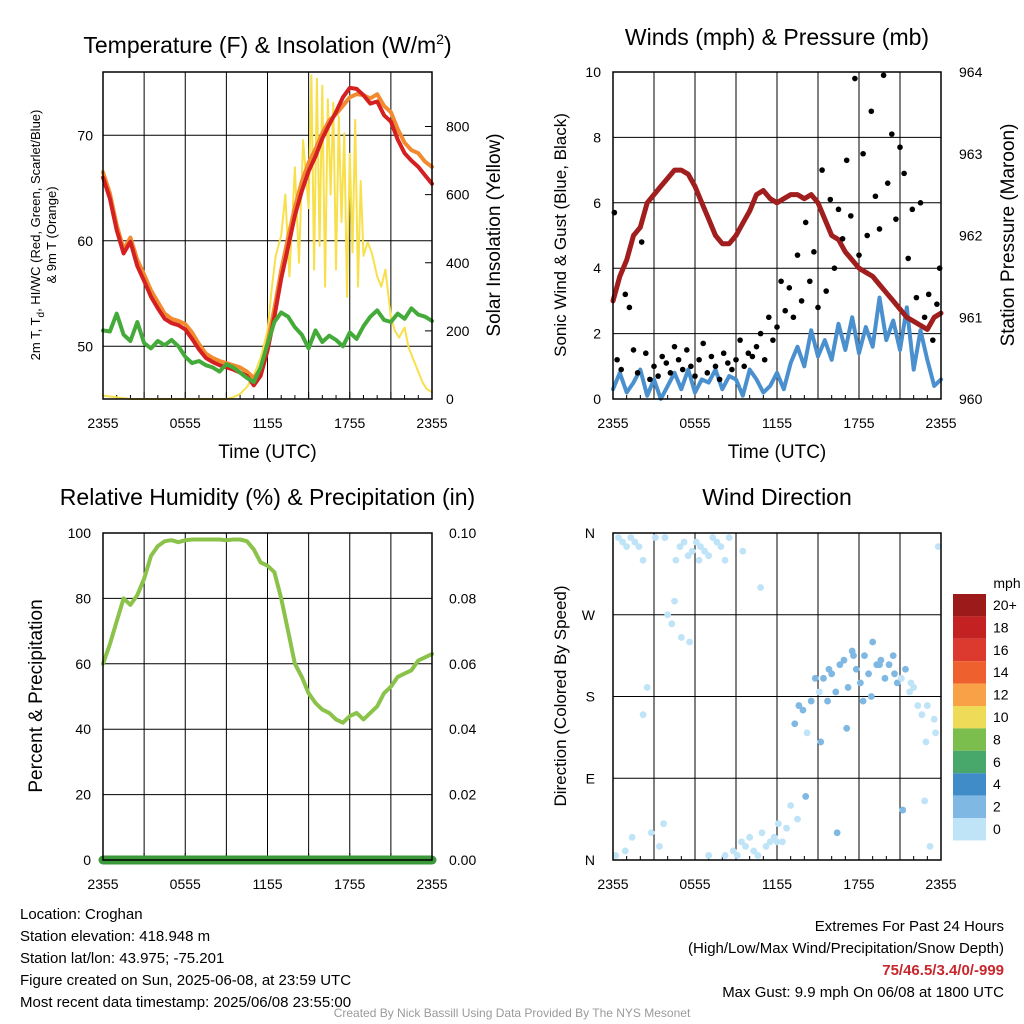 This screenshot has width=1024, height=1024. Describe the element at coordinates (777, 452) in the screenshot. I see `winds-x-axis-label: Time (UTC)` at that location.